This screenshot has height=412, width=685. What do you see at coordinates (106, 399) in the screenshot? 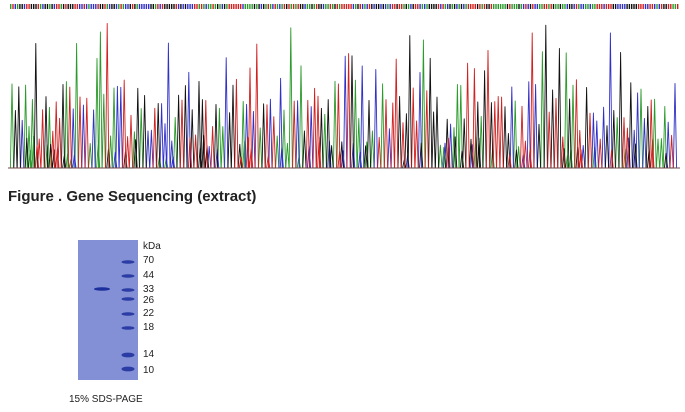
I see `gel-caption: 15% SDS-PAGE` at bounding box center [106, 399].